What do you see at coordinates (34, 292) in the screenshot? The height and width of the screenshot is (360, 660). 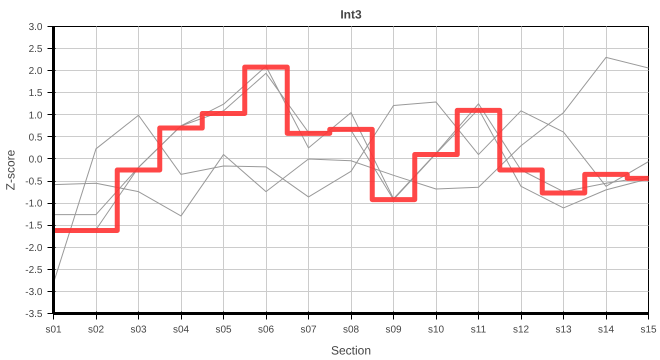 I see `y-tick-label: -3.0` at bounding box center [34, 292].